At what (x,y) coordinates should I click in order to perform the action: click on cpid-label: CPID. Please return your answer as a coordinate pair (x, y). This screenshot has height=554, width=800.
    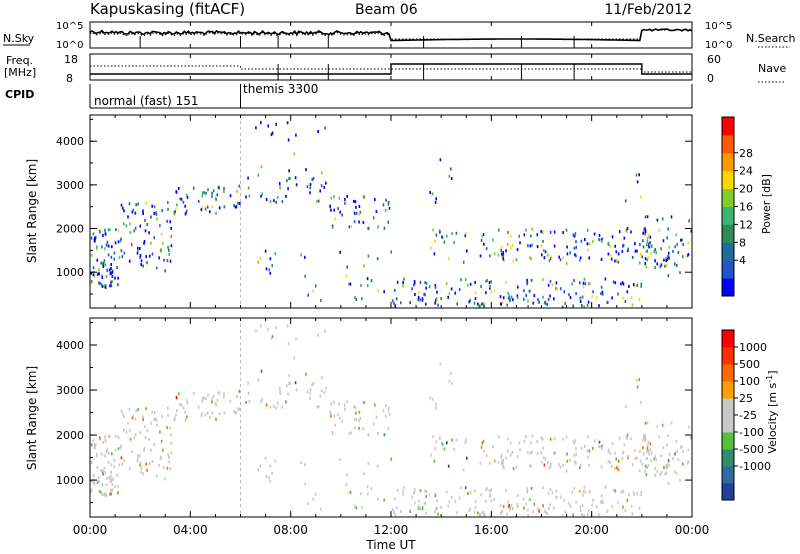
    Looking at the image, I should click on (19, 94).